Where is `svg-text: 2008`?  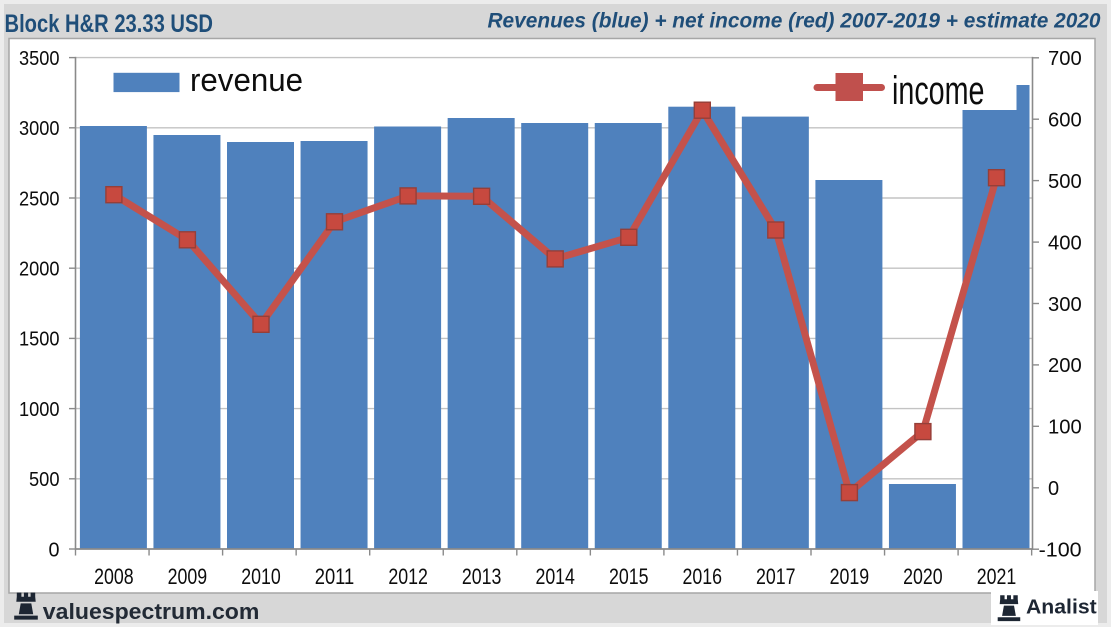 svg-text: 2008 is located at coordinates (114, 576).